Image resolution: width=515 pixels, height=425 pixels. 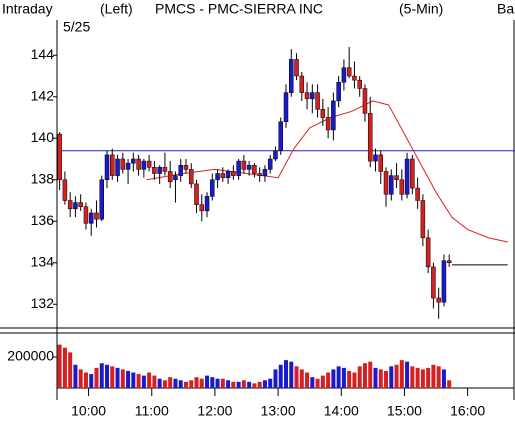 I want to click on x-tick-label: 15:00, so click(x=404, y=411).